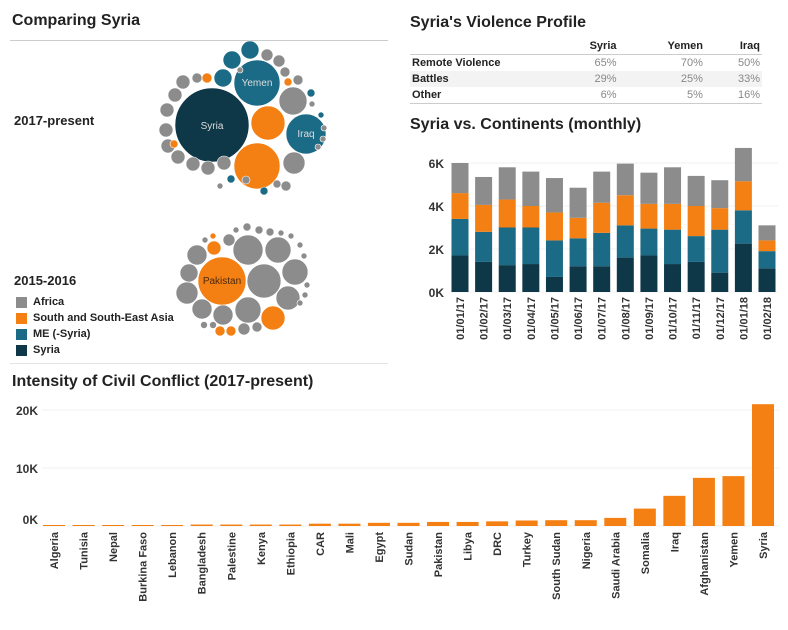 This screenshot has height=630, width=788. Describe the element at coordinates (257, 83) in the screenshot. I see `bubble-label-yemen: Yemen` at that location.